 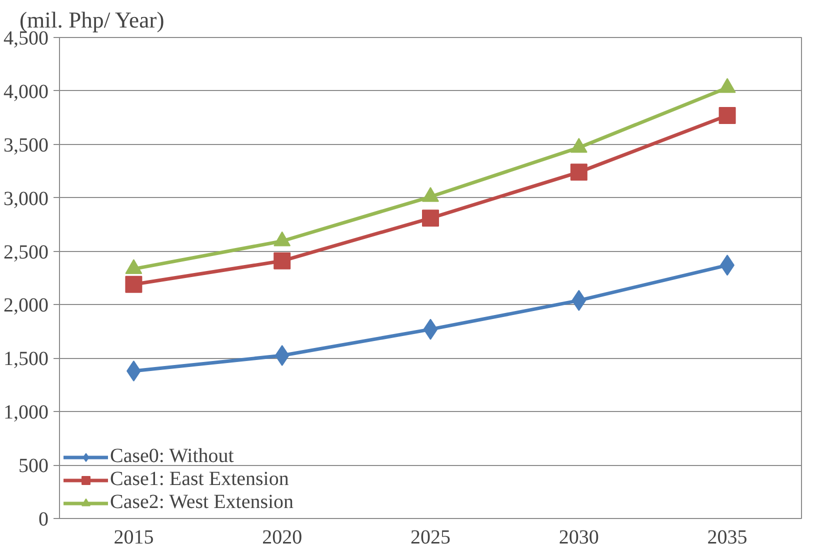 What do you see at coordinates (26, 252) in the screenshot?
I see `y-tick-label: 2,500` at bounding box center [26, 252].